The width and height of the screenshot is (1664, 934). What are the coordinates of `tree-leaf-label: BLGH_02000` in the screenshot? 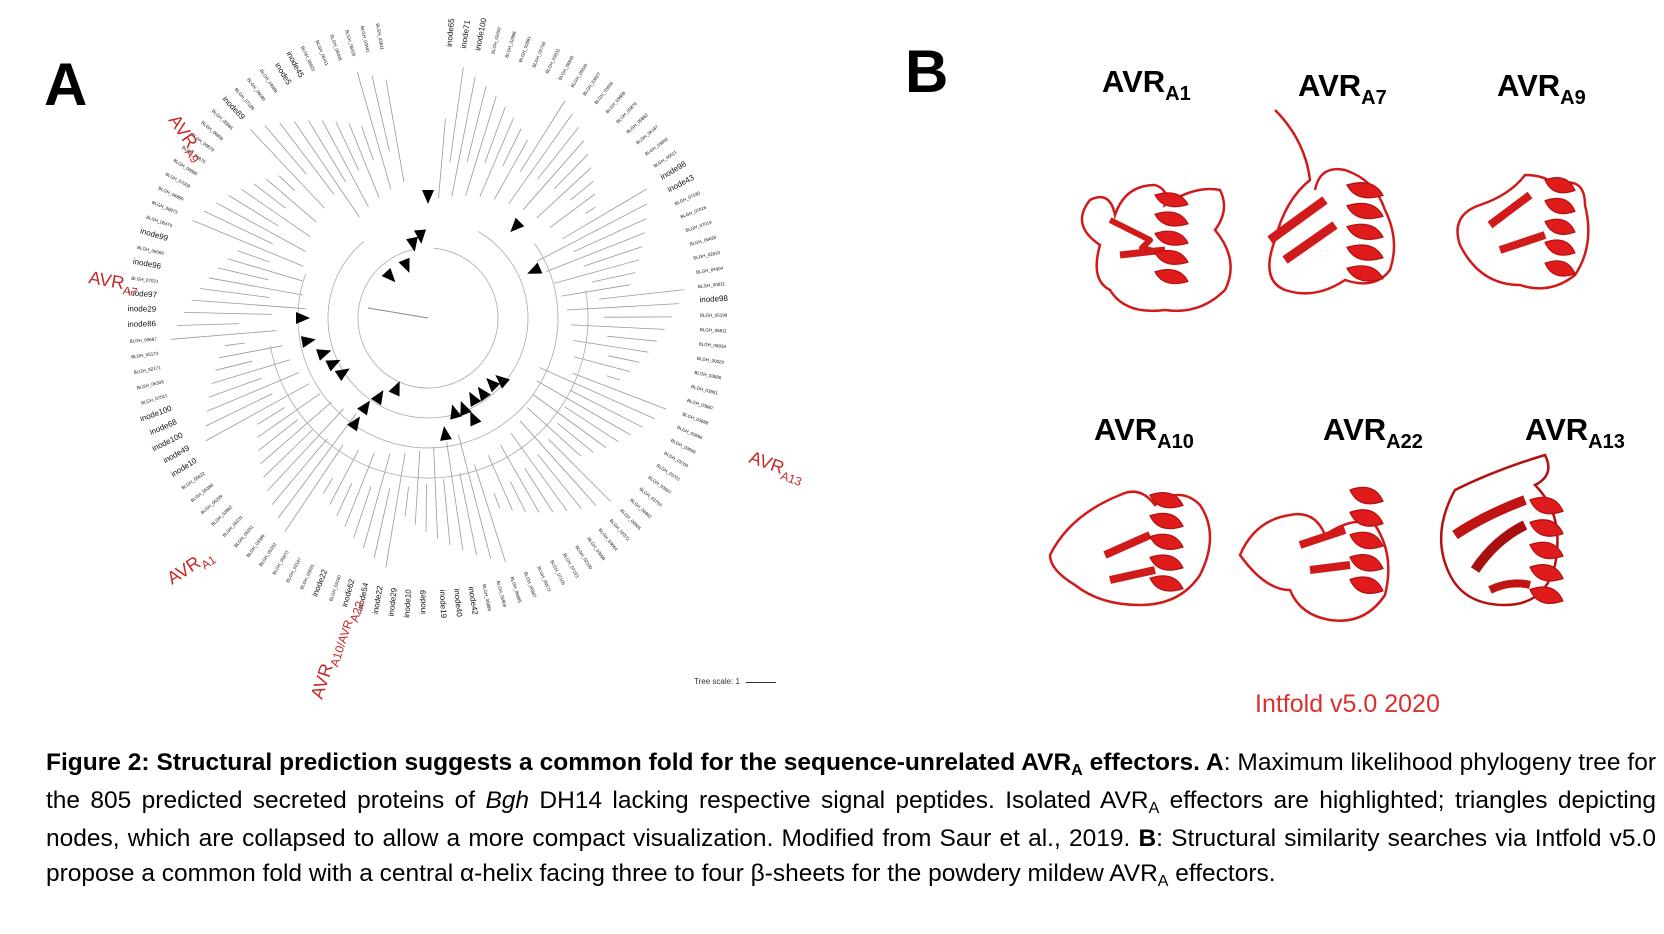 It's located at (496, 40).